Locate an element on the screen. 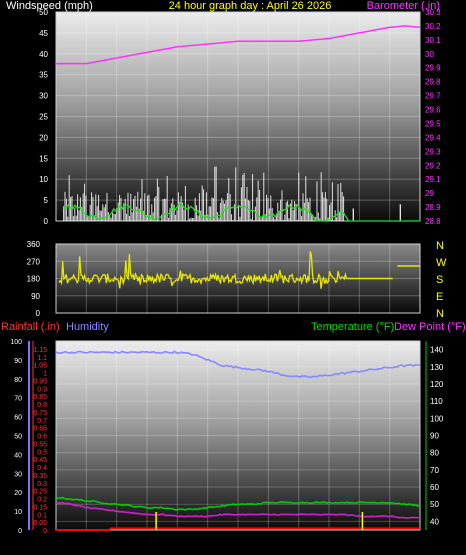  barometer-tick-label: 29.9 is located at coordinates (433, 68).